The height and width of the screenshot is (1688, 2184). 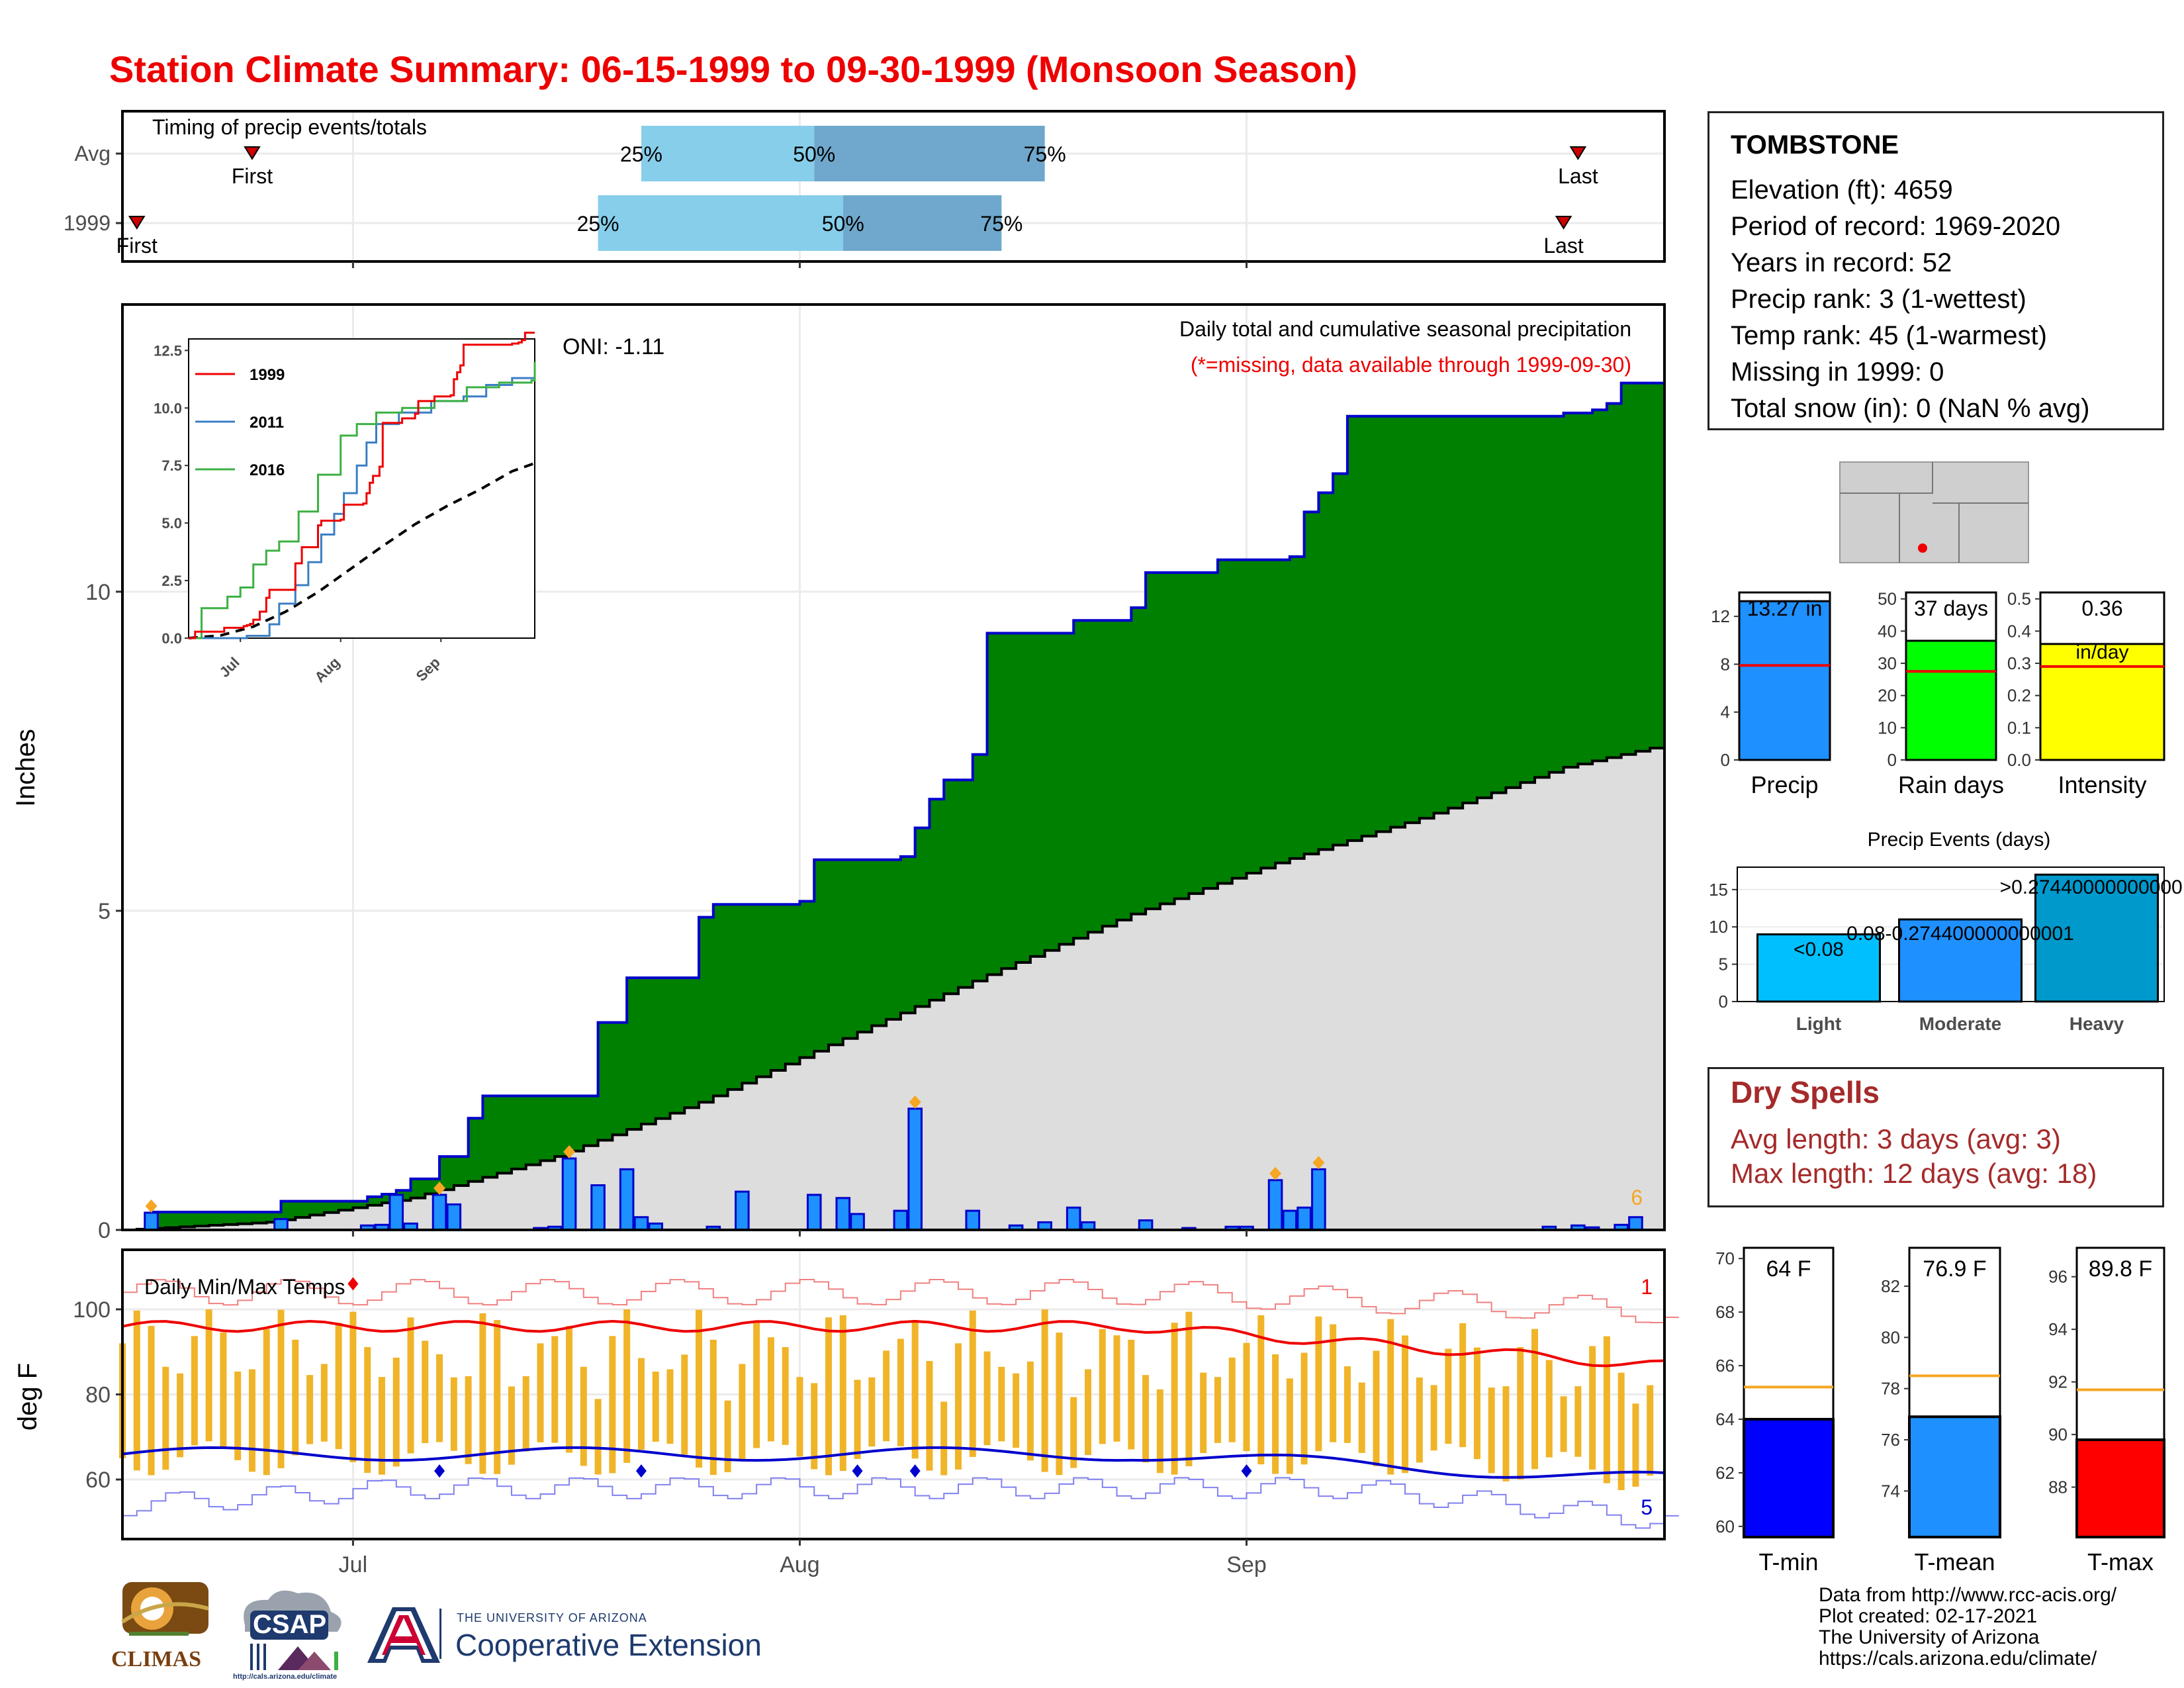 What do you see at coordinates (1934, 512) in the screenshot?
I see `locator-map` at bounding box center [1934, 512].